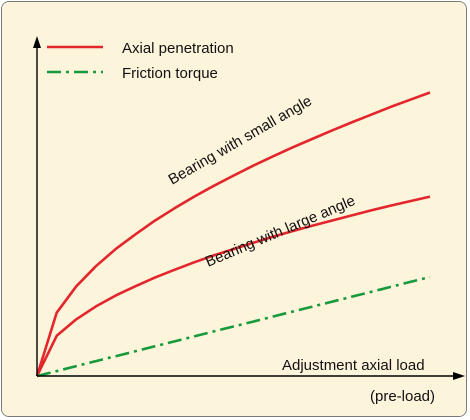 The width and height of the screenshot is (470, 420). I want to click on legend-label-friction-torque: Friction torque, so click(170, 73).